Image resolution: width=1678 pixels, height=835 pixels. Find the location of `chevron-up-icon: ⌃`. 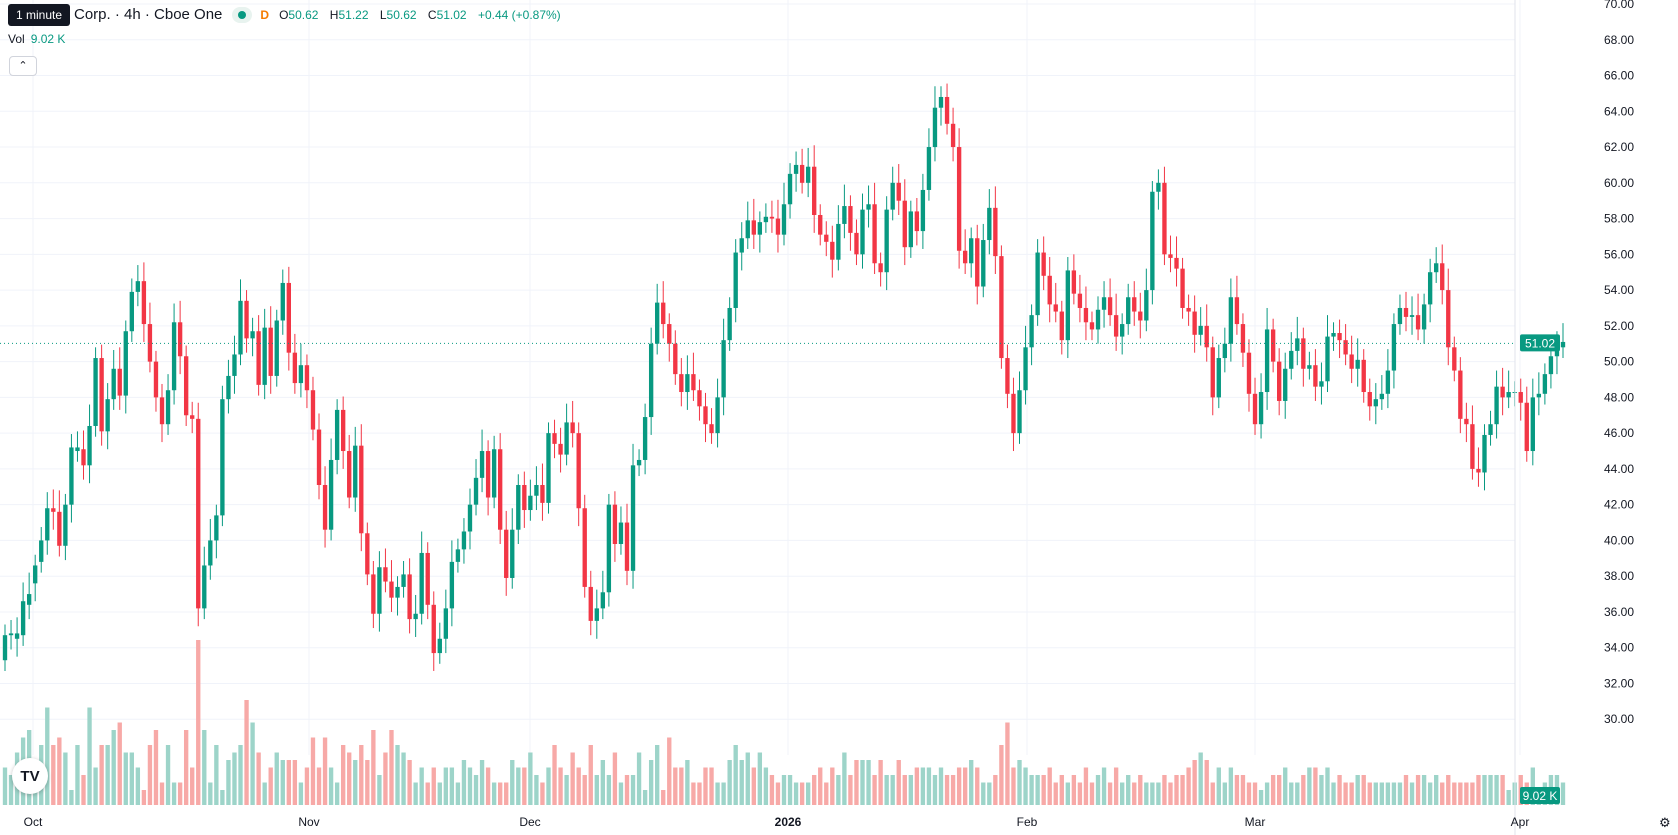

chevron-up-icon: ⌃ is located at coordinates (23, 66).